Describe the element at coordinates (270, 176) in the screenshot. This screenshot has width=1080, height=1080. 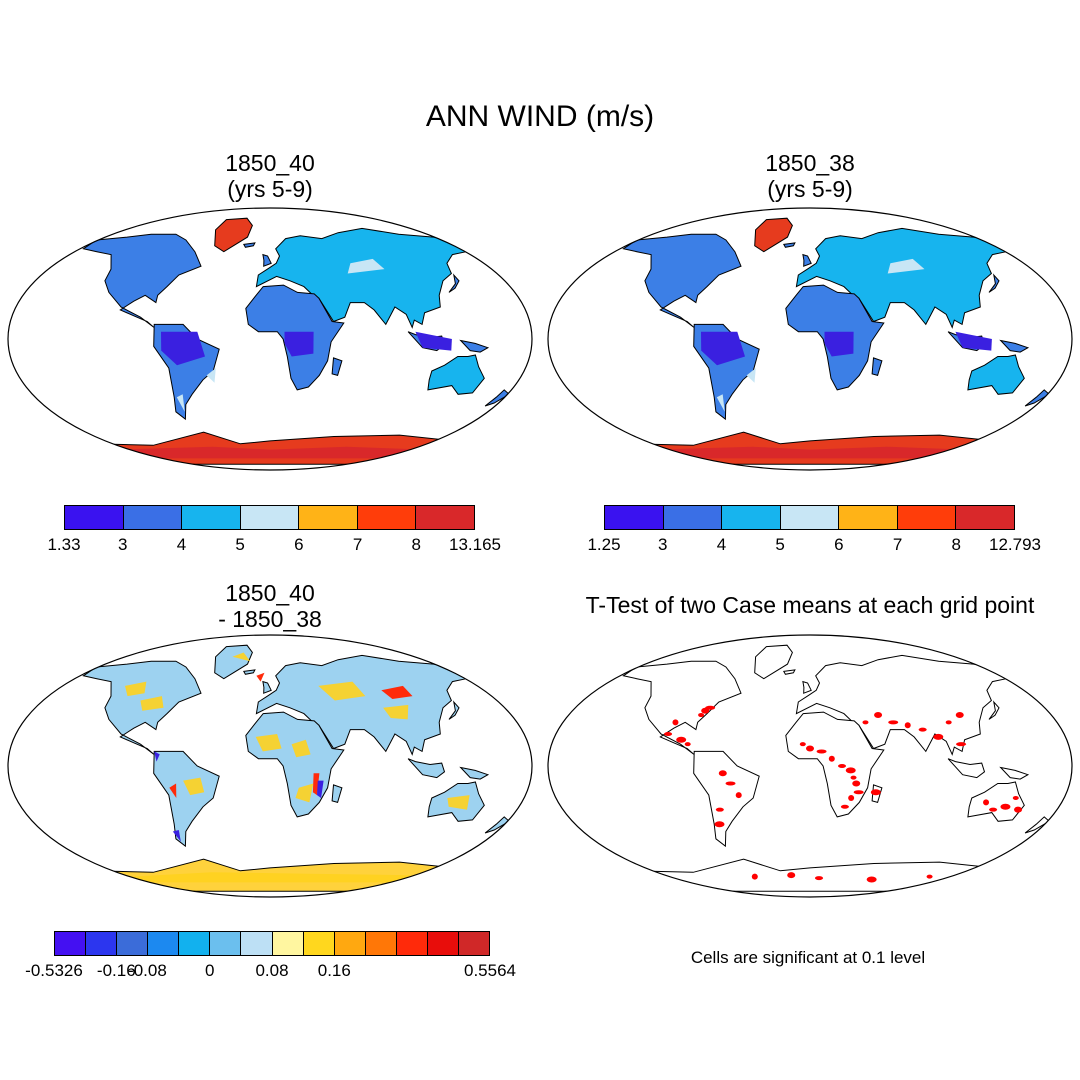
I see `panel-title-1: 1850_40 (yrs 5-9)` at that location.